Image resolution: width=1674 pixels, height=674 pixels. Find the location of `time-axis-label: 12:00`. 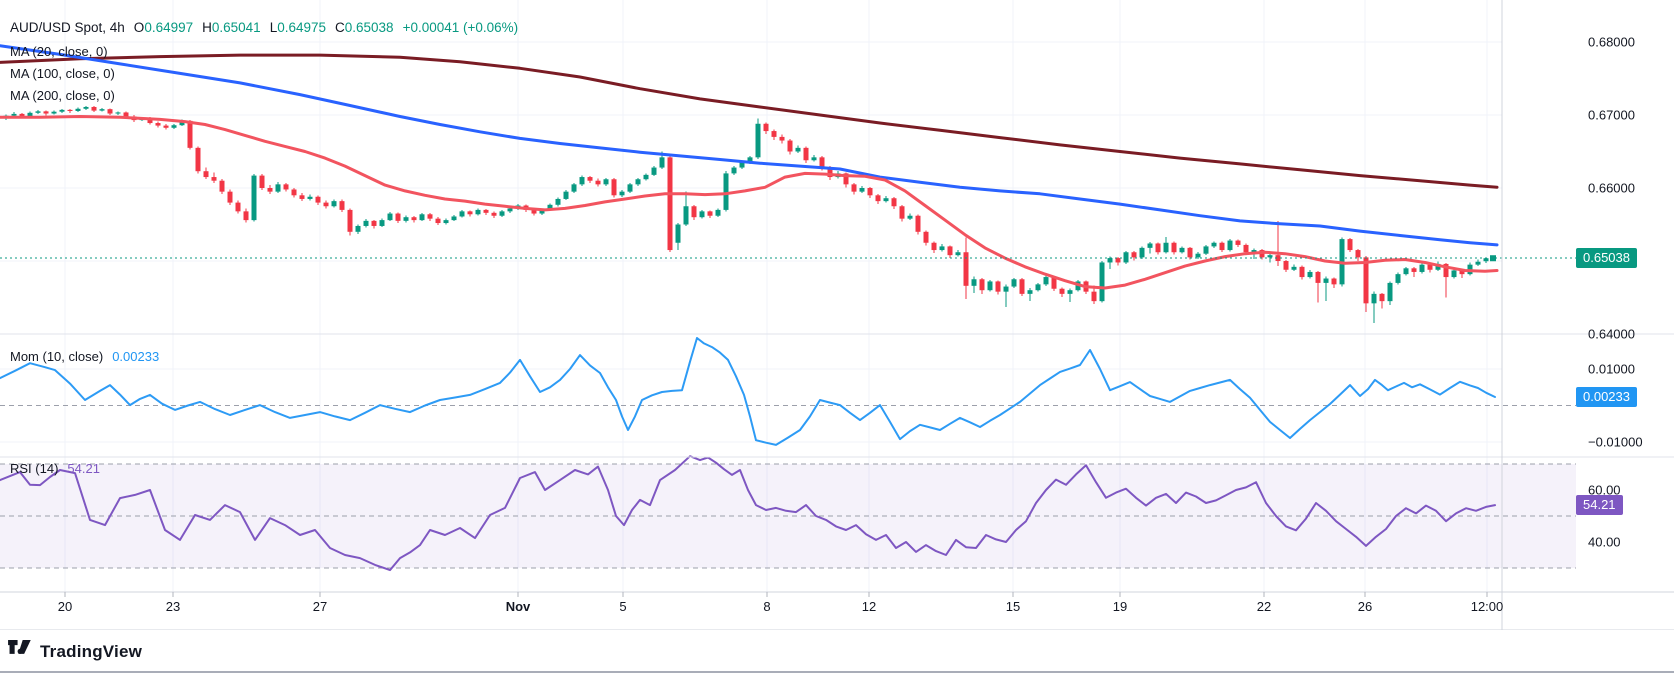

time-axis-label: 12:00 is located at coordinates (1487, 606).